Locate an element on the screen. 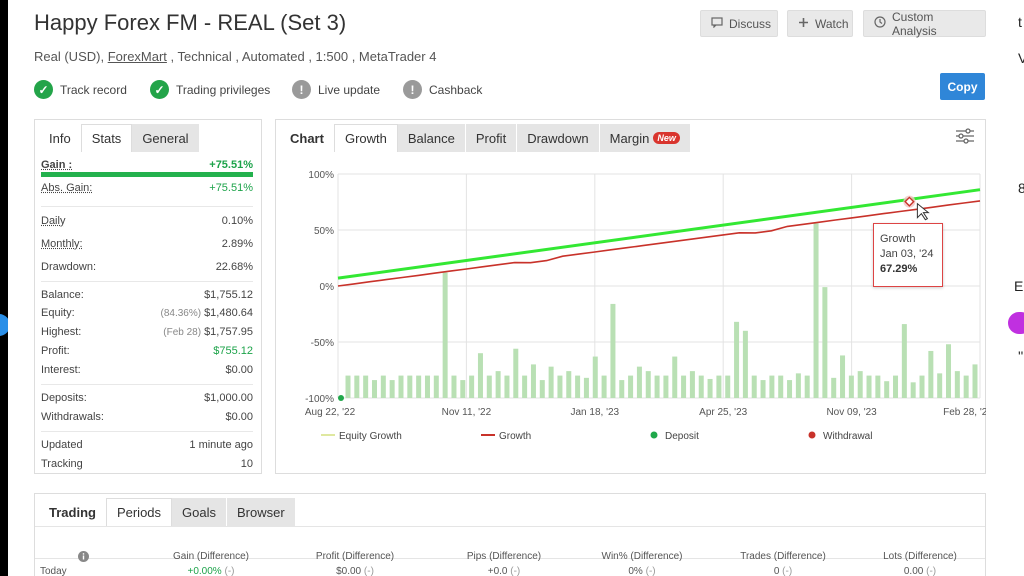  column-header: Trades (Difference) is located at coordinates (783, 556).